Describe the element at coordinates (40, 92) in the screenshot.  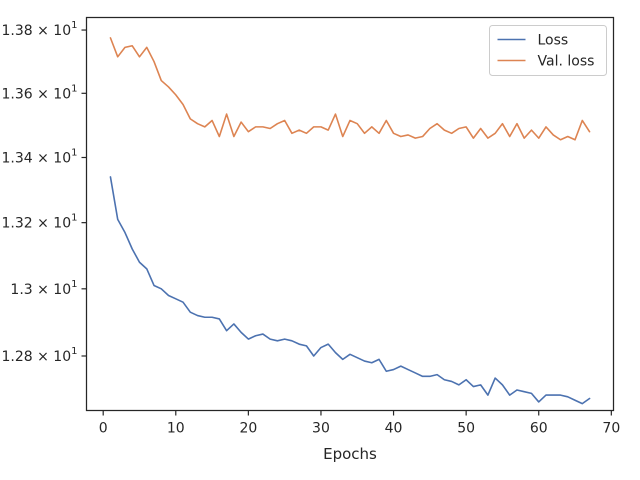
I see `y-tick-label: 1.36 × 10¹` at that location.